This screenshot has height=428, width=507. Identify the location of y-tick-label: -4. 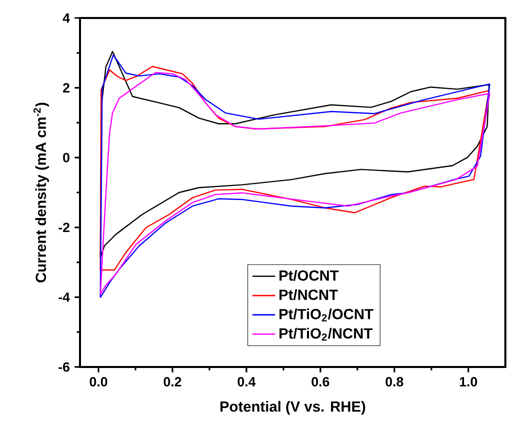
(64, 297).